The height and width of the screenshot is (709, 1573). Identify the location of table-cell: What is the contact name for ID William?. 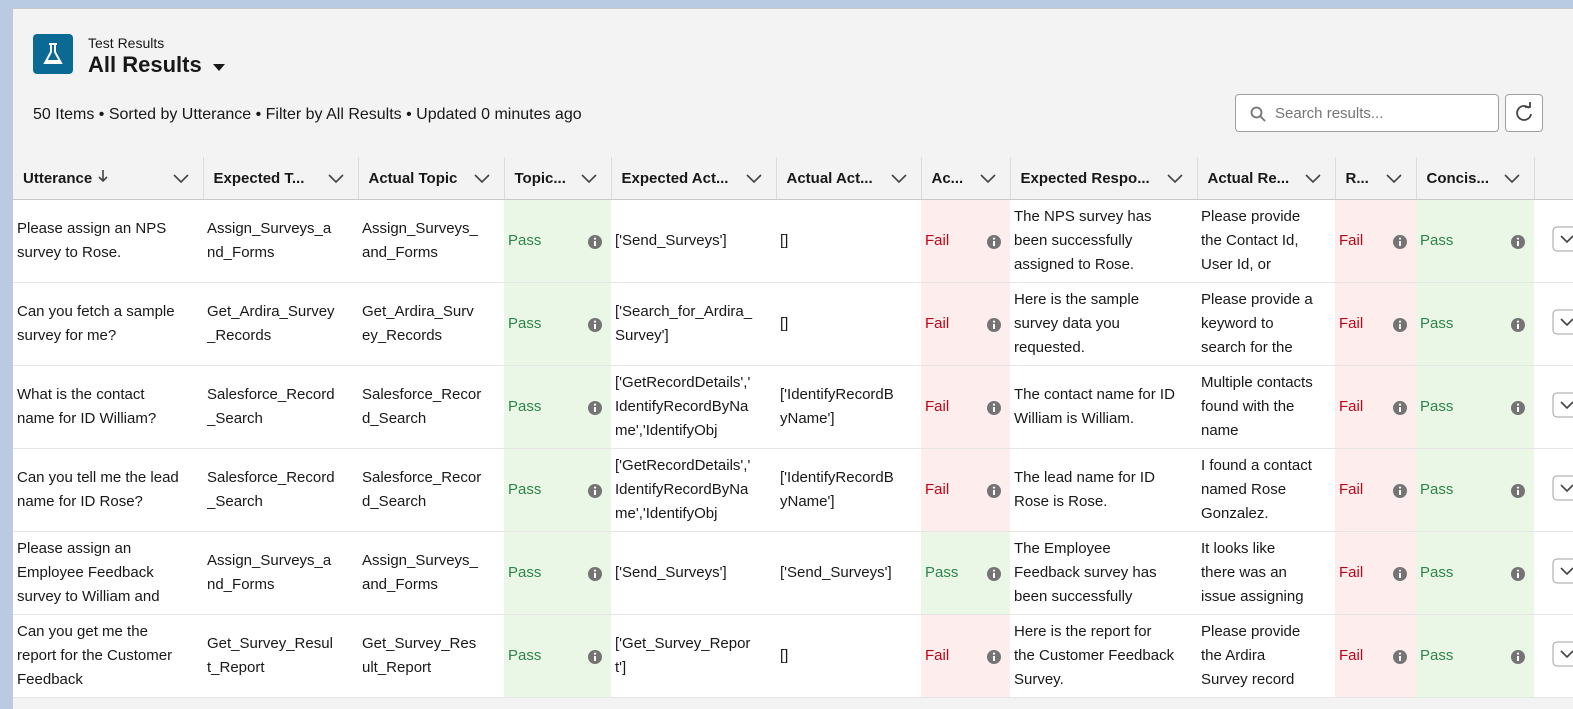
(108, 407).